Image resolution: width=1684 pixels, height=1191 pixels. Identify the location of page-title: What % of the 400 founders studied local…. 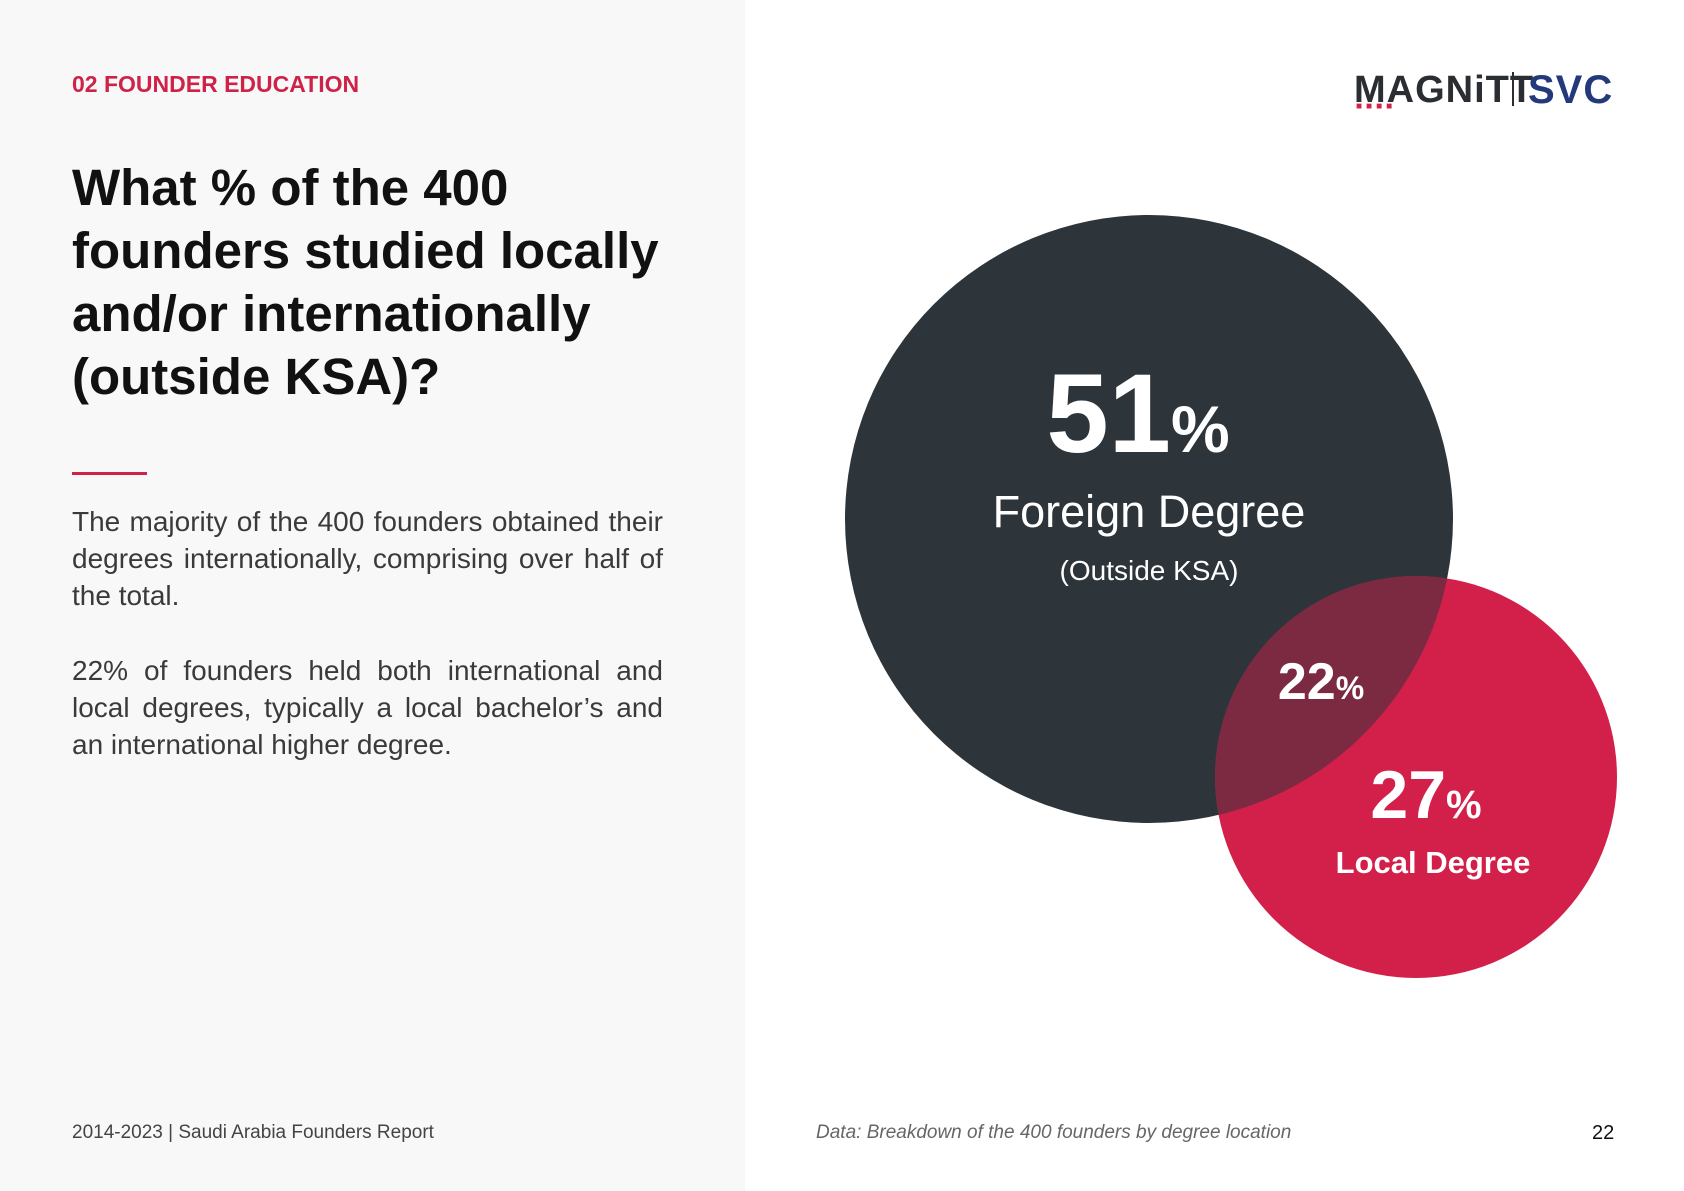
(365, 282).